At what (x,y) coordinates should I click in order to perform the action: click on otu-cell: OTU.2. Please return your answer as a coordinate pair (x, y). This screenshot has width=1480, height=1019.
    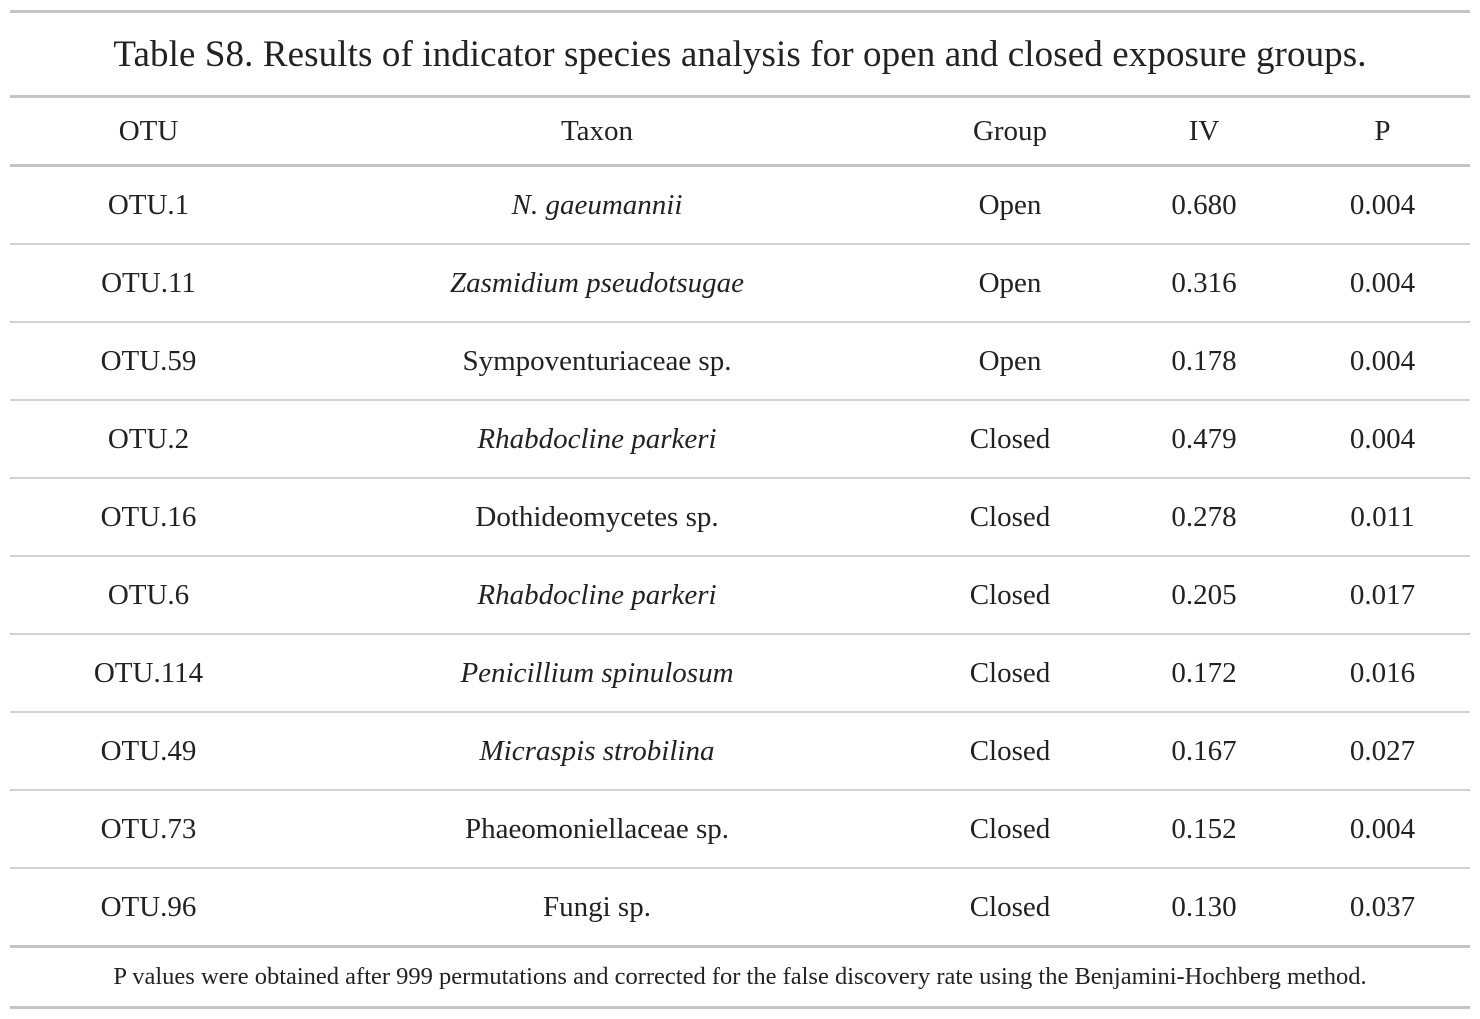
    Looking at the image, I should click on (148, 439).